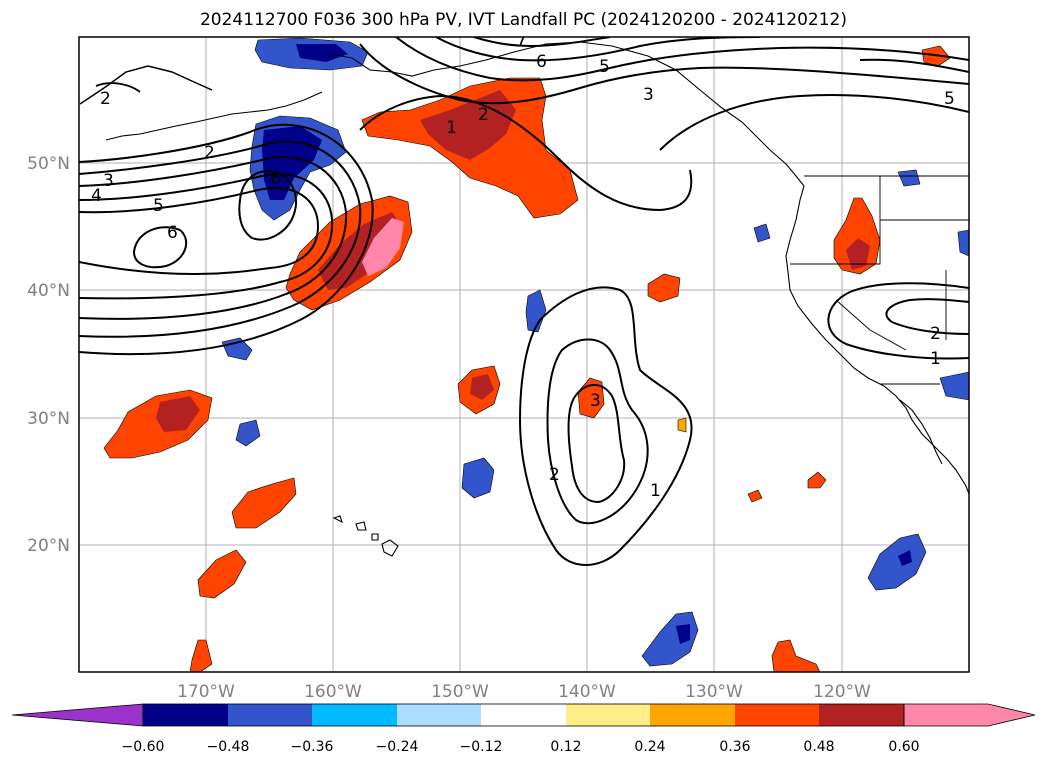 The image size is (1047, 765). What do you see at coordinates (734, 747) in the screenshot?
I see `colorbar-tick-label: 0.36` at bounding box center [734, 747].